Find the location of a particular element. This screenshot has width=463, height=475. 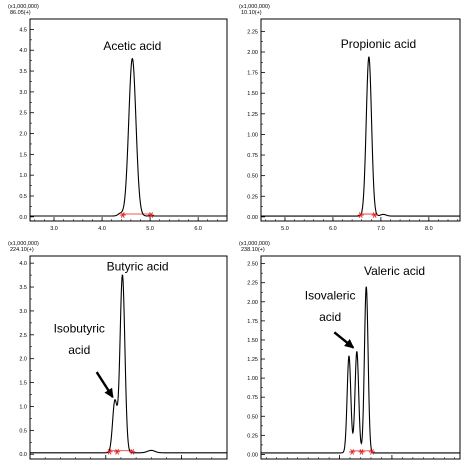

channel-label: 86.05(+) is located at coordinates (20, 13).